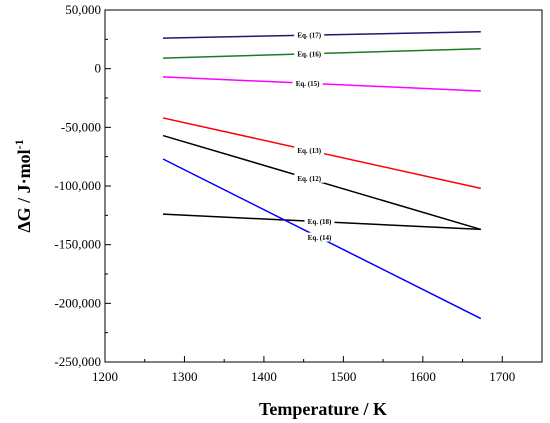 The height and width of the screenshot is (423, 550). I want to click on series-label: Eq. (17), so click(309, 36).